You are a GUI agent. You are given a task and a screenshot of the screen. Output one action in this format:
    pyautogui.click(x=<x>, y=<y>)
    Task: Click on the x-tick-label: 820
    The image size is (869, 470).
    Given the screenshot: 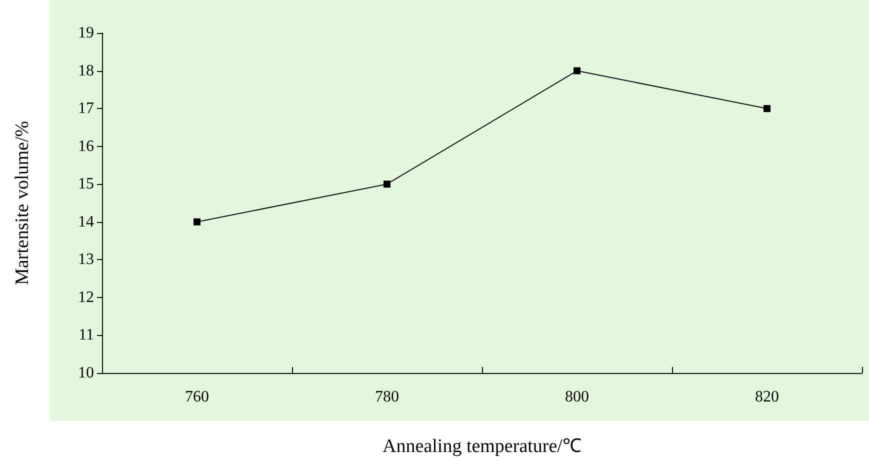 What is the action you would take?
    pyautogui.click(x=767, y=397)
    